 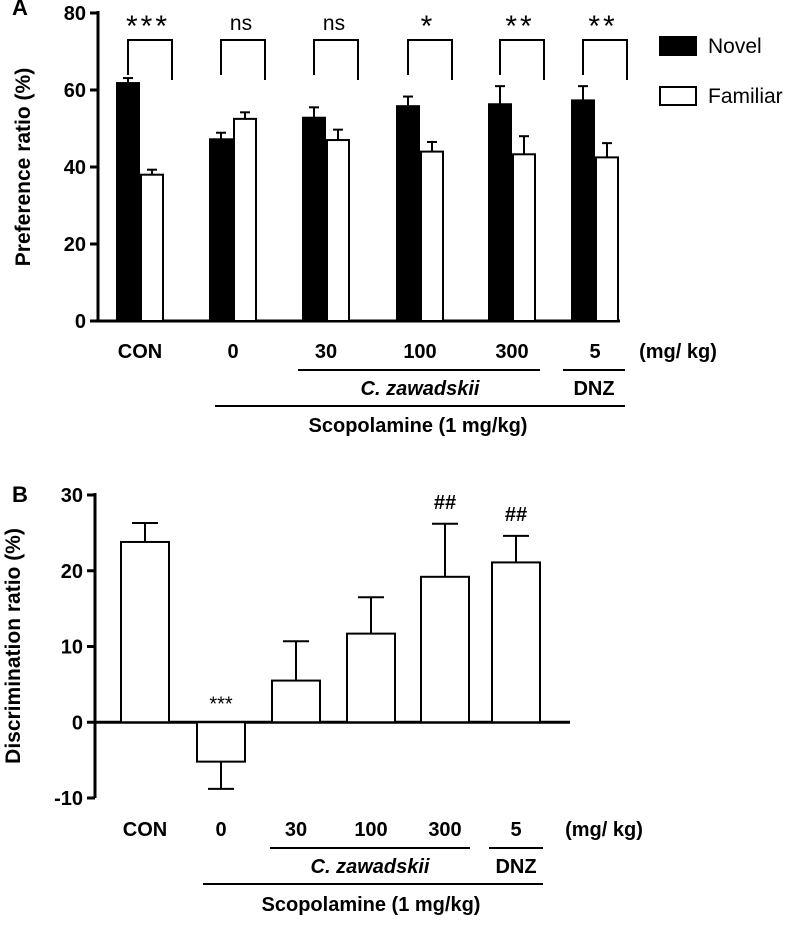 What do you see at coordinates (678, 96) in the screenshot?
I see `legend-swatch-familiar` at bounding box center [678, 96].